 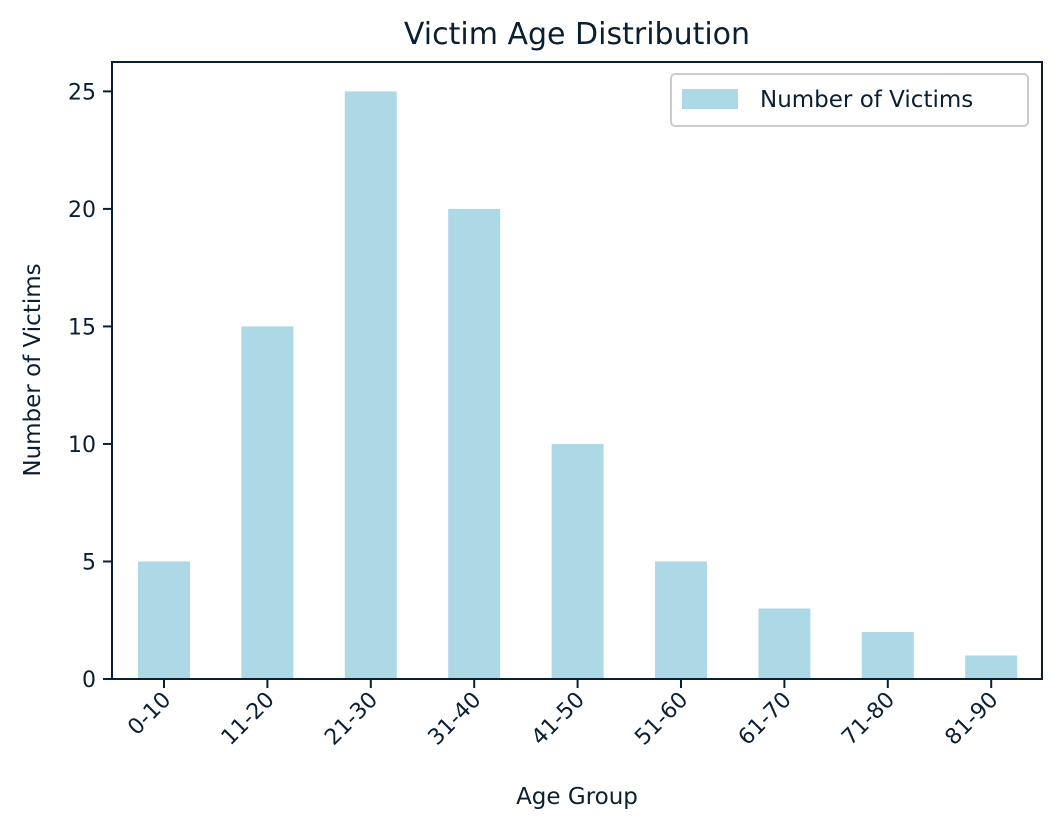 What do you see at coordinates (90, 386) in the screenshot?
I see `y-axis-ticks: 0 5 10 15 20 25` at bounding box center [90, 386].